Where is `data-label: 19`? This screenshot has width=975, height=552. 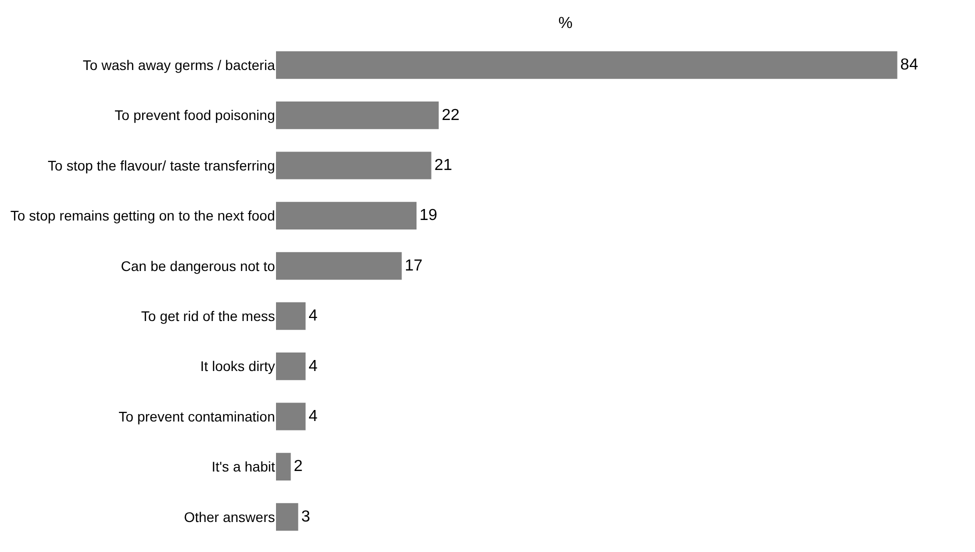
data-label: 19 is located at coordinates (429, 215).